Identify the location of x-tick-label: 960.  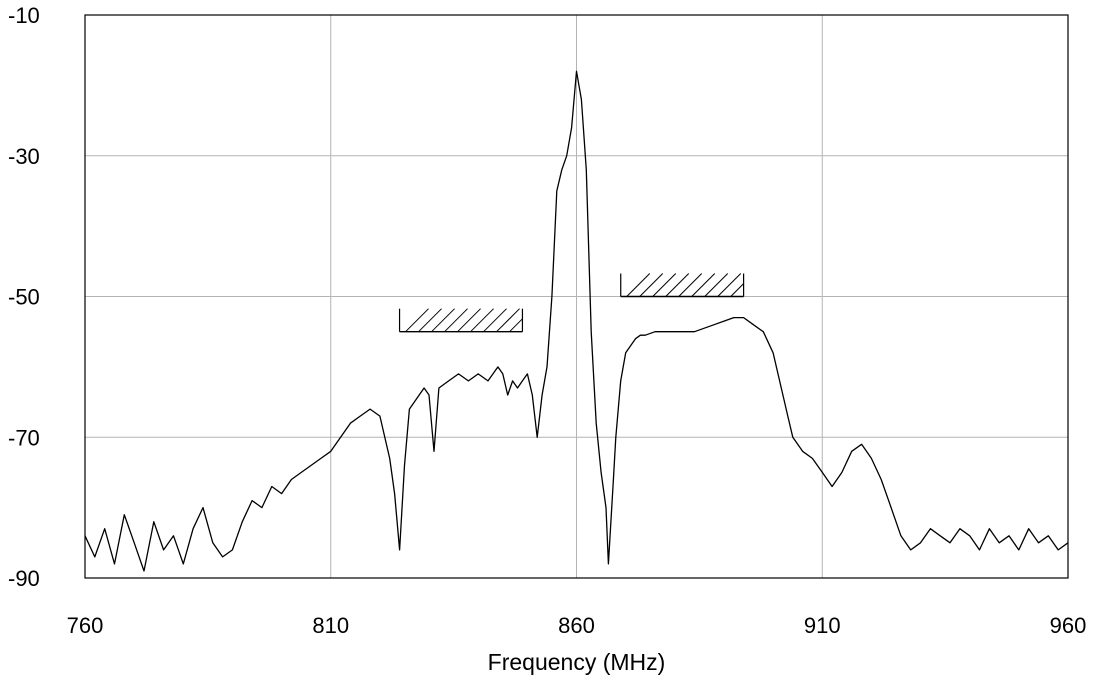
(1068, 625).